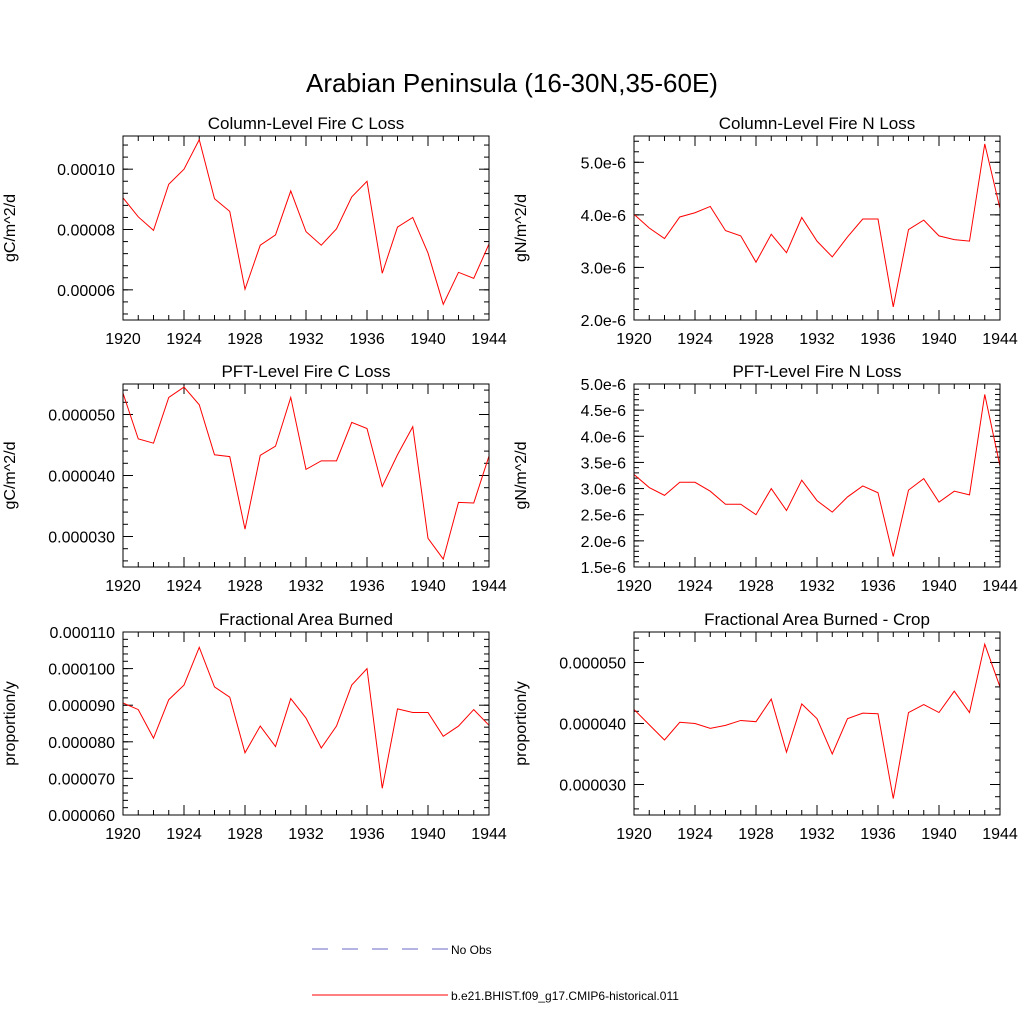 Image resolution: width=1024 pixels, height=1024 pixels. What do you see at coordinates (81, 706) in the screenshot?
I see `y-tick-label: 0.000090` at bounding box center [81, 706].